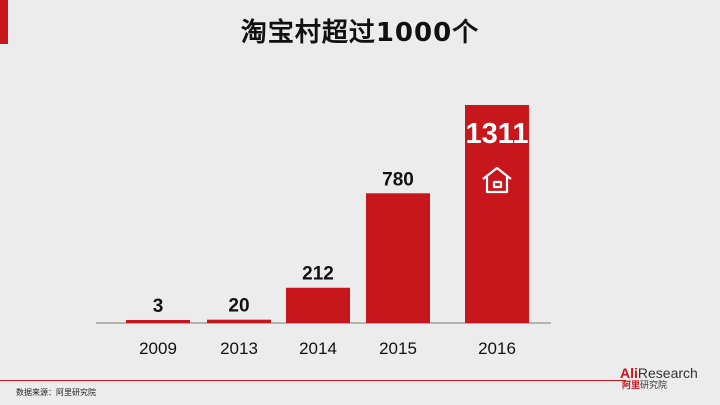  I want to click on x-tick-label-2009: 2009, so click(158, 348).